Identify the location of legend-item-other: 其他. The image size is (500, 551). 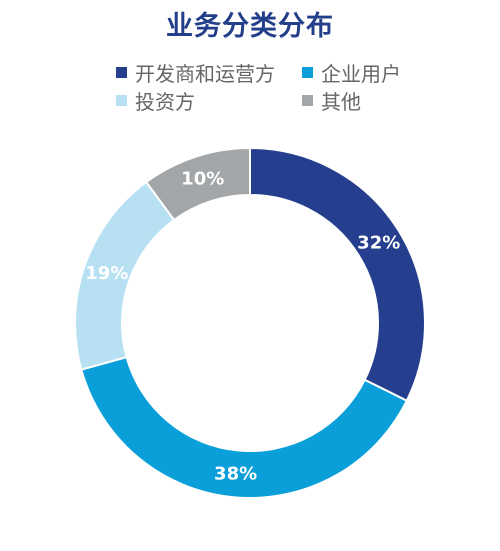
(331, 100).